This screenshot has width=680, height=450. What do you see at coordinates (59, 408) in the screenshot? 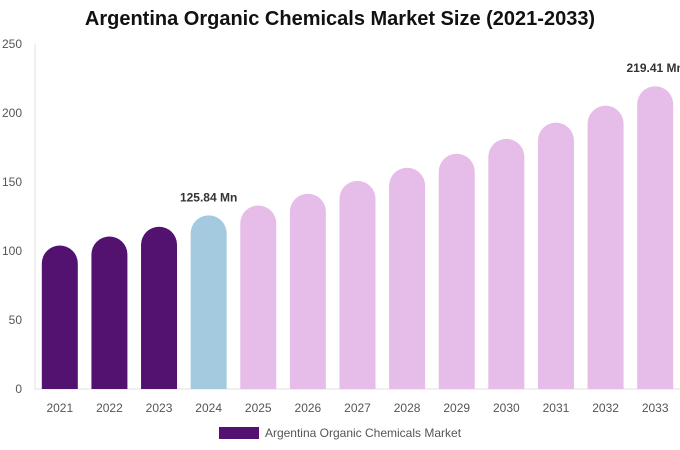
I see `x-tick-label: 2021` at bounding box center [59, 408].